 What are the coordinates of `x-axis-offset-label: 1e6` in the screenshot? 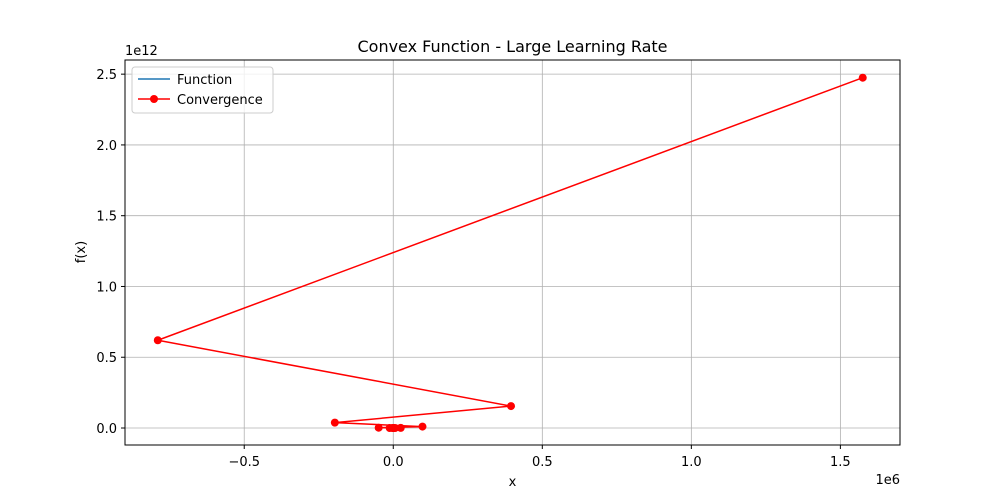 It's located at (887, 480).